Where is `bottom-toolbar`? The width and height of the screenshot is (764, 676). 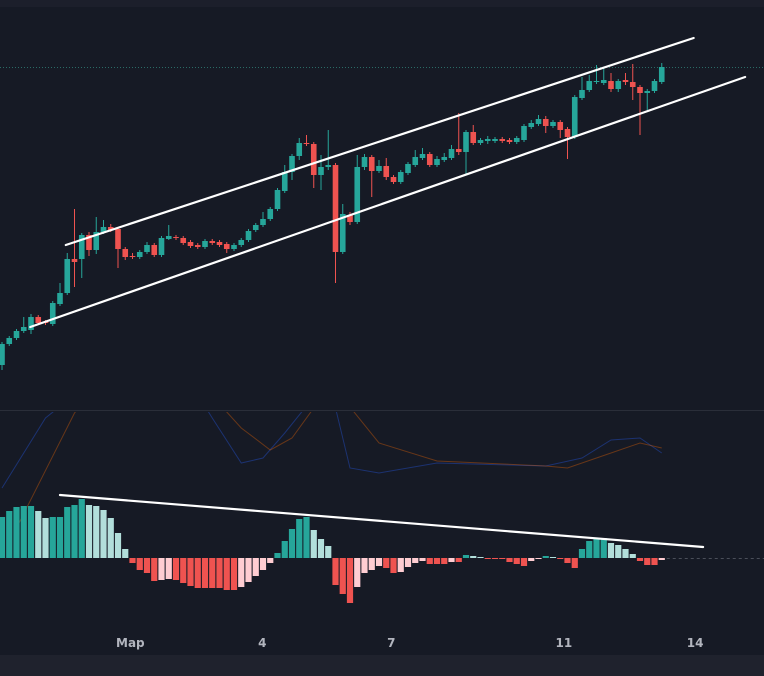 bottom-toolbar is located at coordinates (382, 665).